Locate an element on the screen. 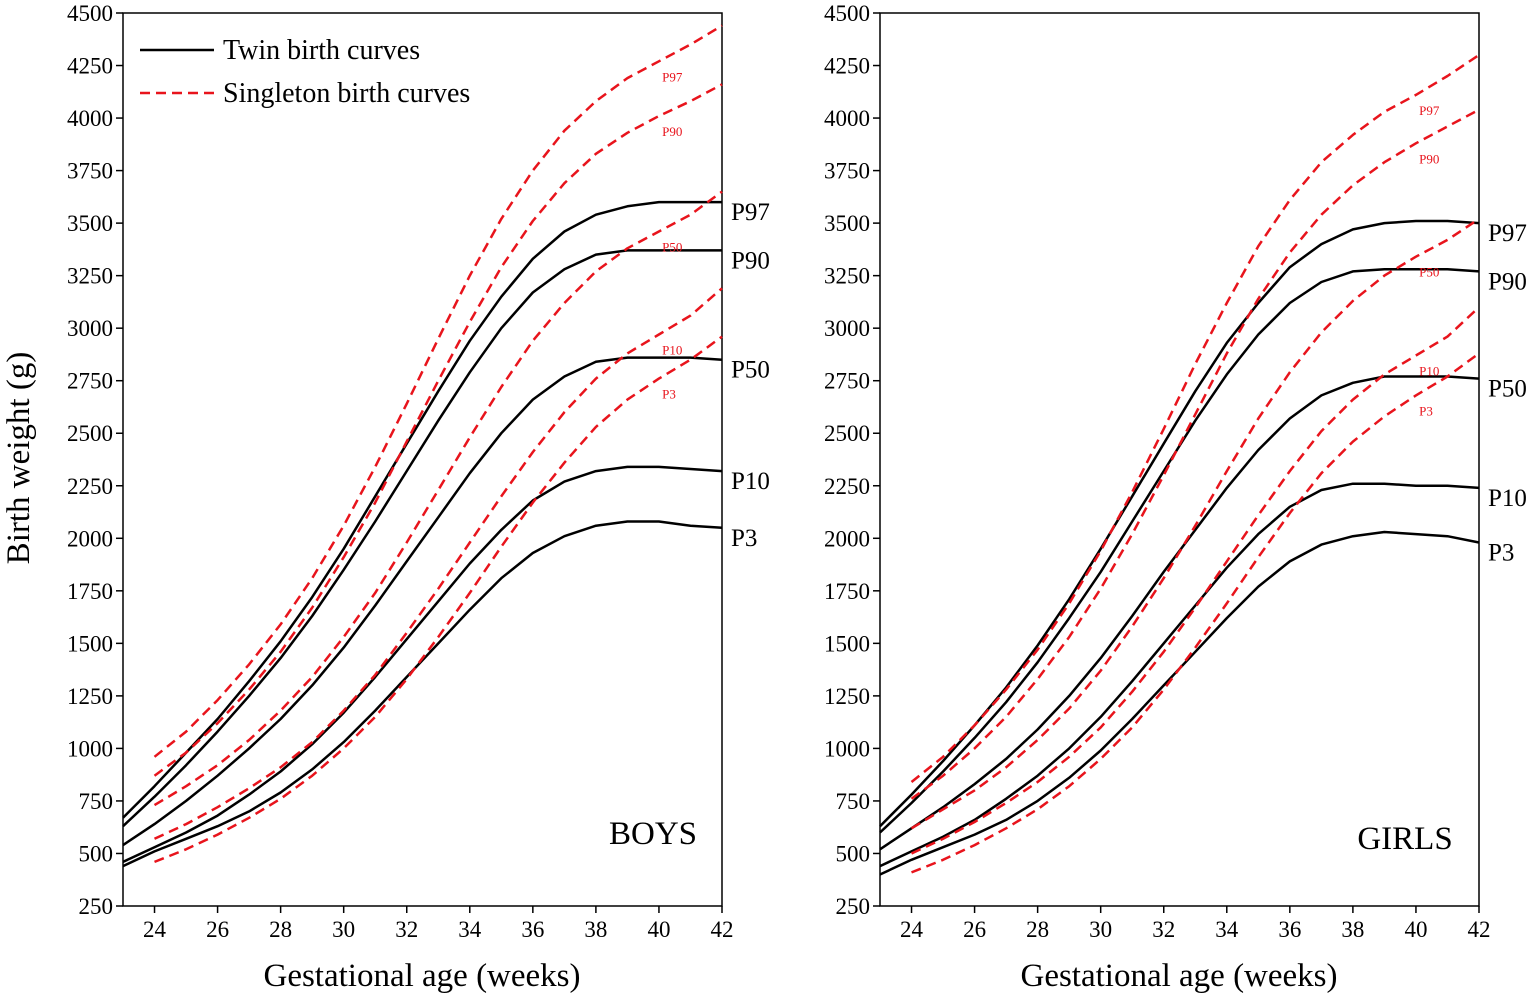  y-axis-title: Birth weight (g) is located at coordinates (19, 458).